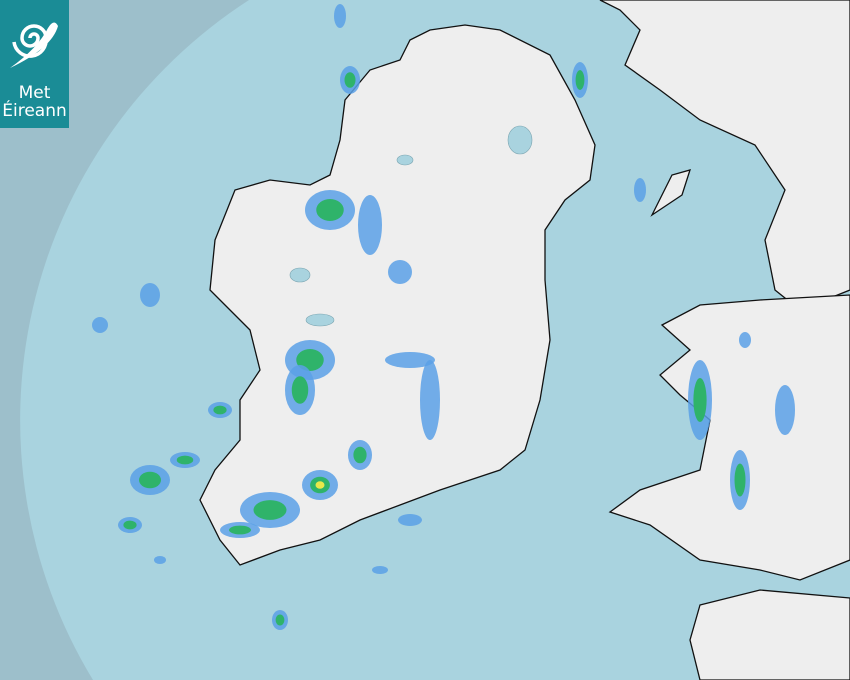 This screenshot has height=680, width=850. I want to click on logo-text-eireann: Éireann, so click(34, 111).